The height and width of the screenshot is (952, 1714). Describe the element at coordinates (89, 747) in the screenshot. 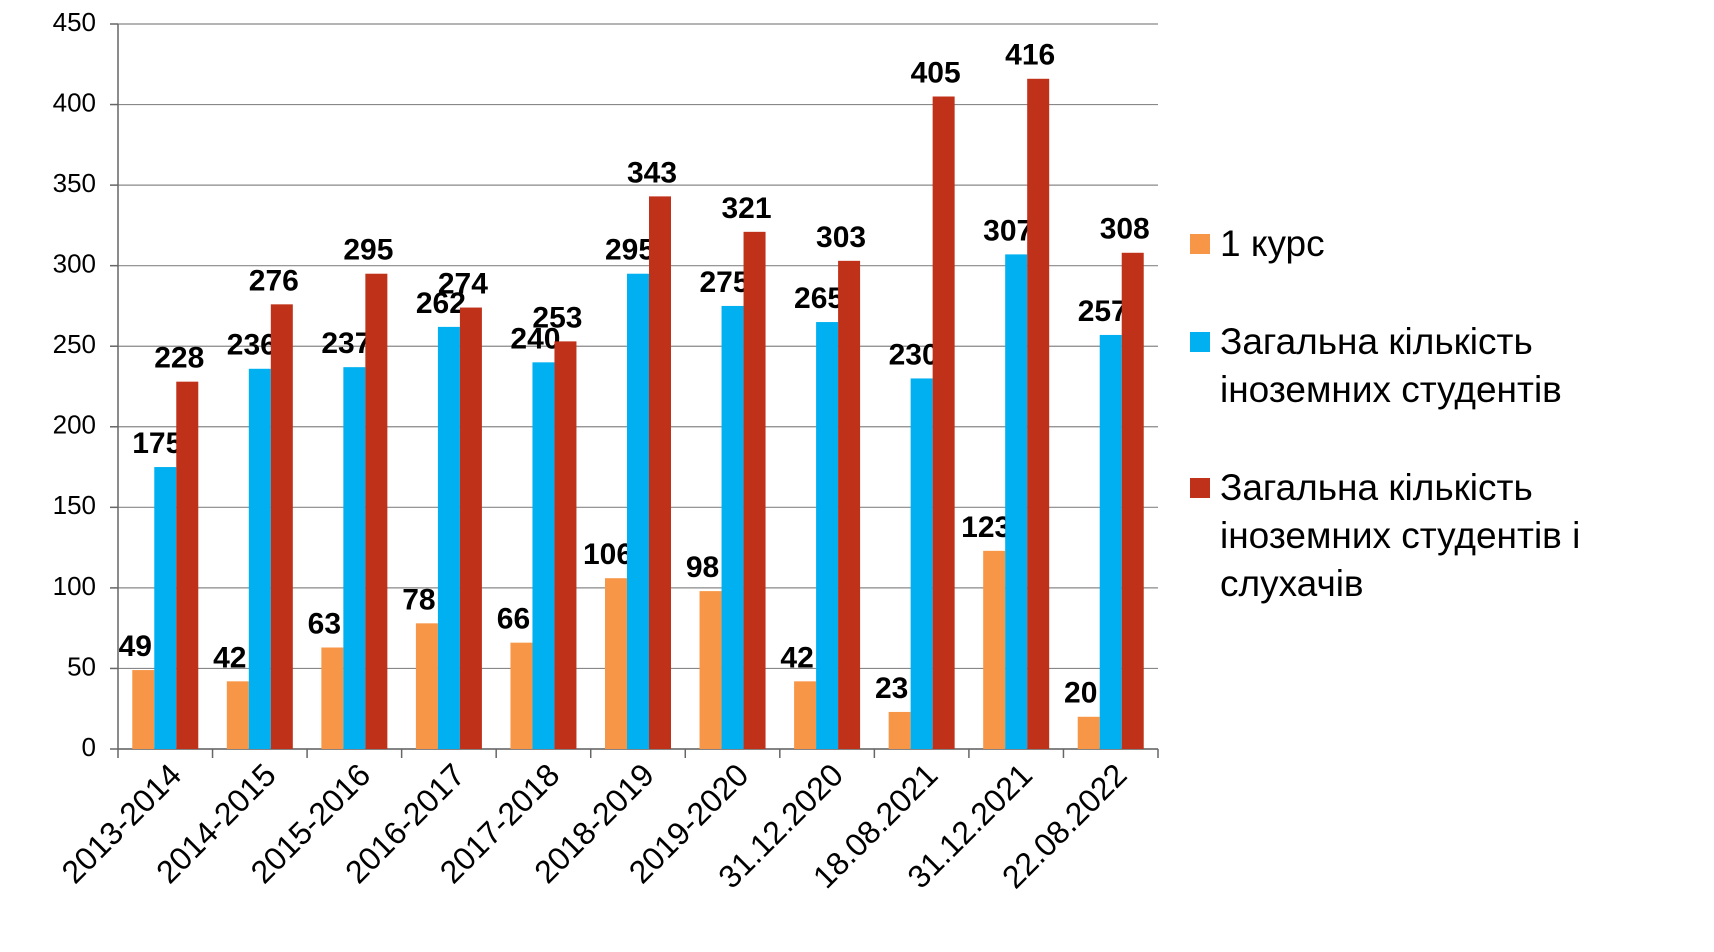

I see `y-tick-label: 0` at that location.